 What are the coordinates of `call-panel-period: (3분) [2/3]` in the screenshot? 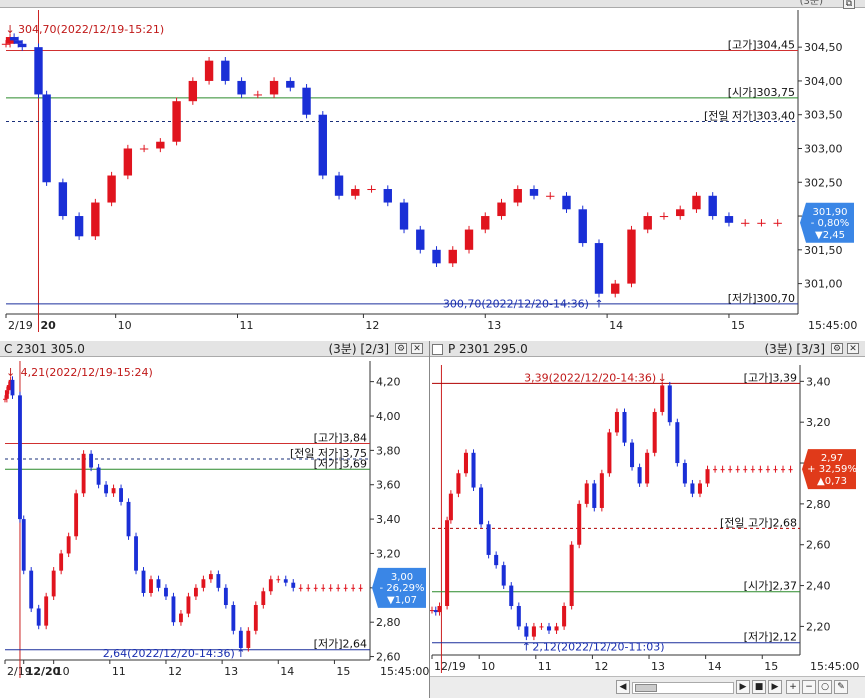 It's located at (358, 349).